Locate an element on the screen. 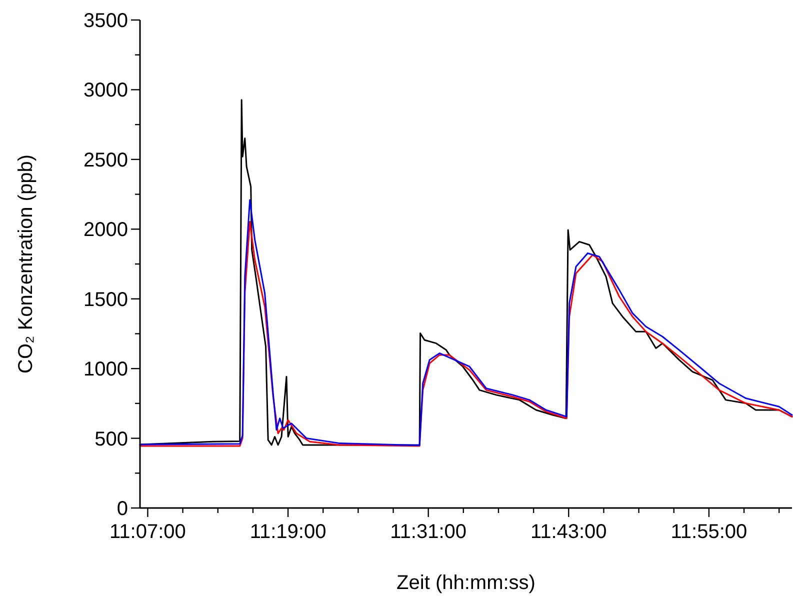 The height and width of the screenshot is (601, 793). x-tick-label: 11:43:00 is located at coordinates (568, 532).